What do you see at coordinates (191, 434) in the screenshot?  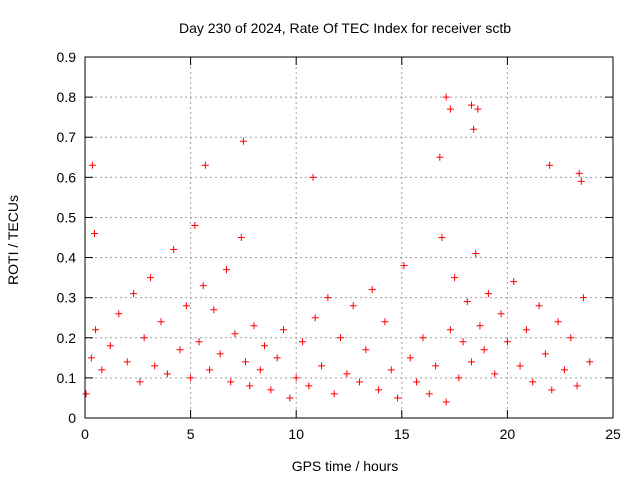 I see `x-tick-label: 5` at bounding box center [191, 434].